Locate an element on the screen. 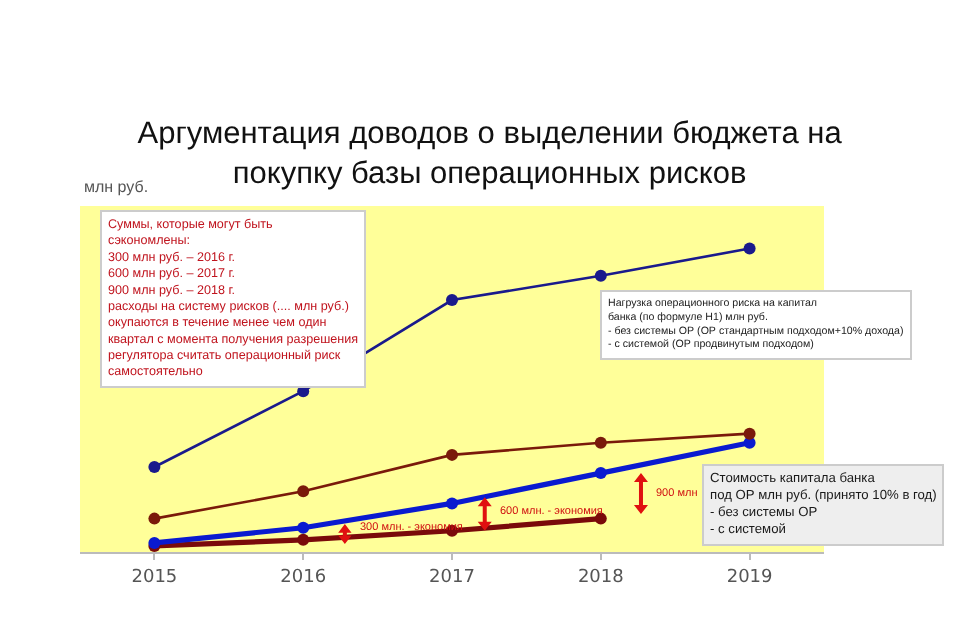 The width and height of the screenshot is (960, 622). y-axis-title: млн руб. is located at coordinates (116, 187).